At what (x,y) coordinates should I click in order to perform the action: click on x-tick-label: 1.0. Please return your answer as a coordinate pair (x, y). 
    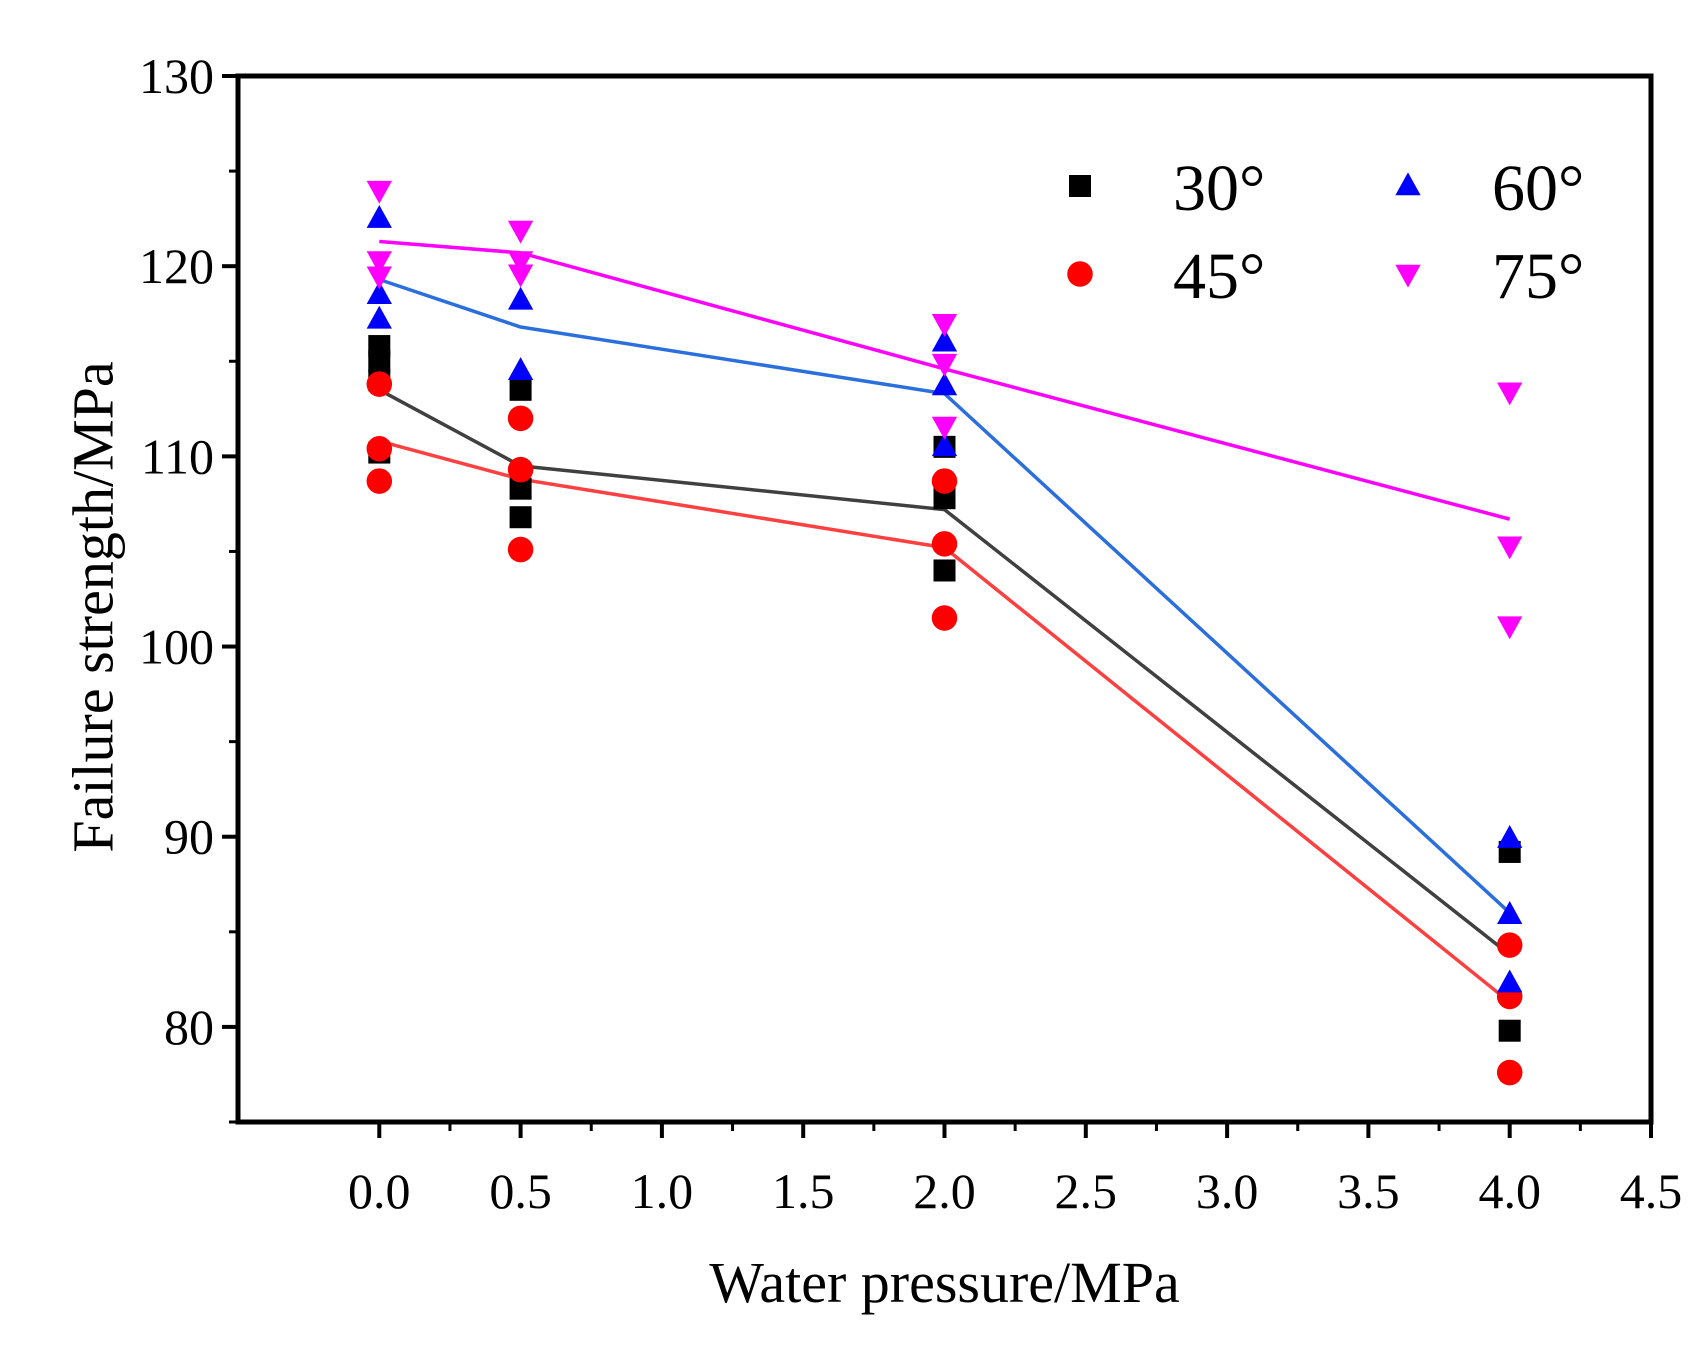
    Looking at the image, I should click on (662, 1191).